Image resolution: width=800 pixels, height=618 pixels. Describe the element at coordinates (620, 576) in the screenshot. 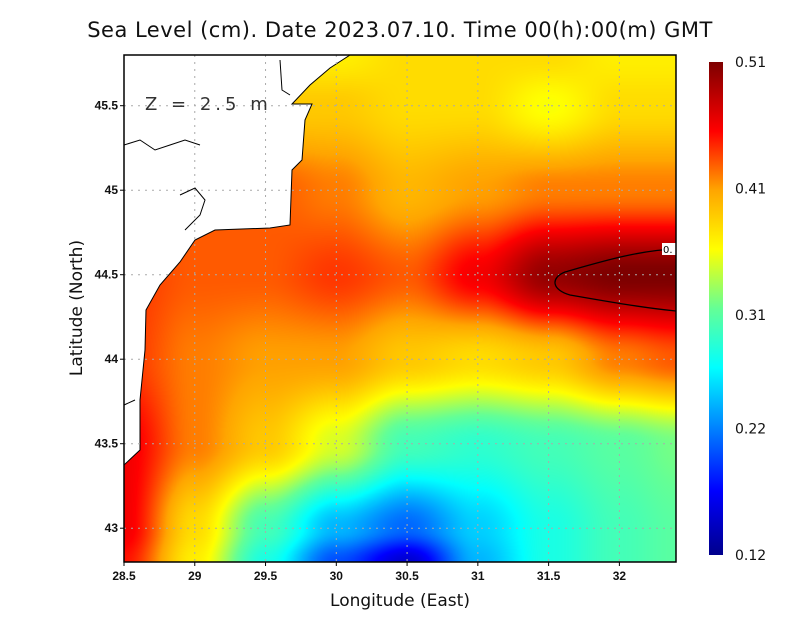

I see `x-tick-label: 32` at that location.